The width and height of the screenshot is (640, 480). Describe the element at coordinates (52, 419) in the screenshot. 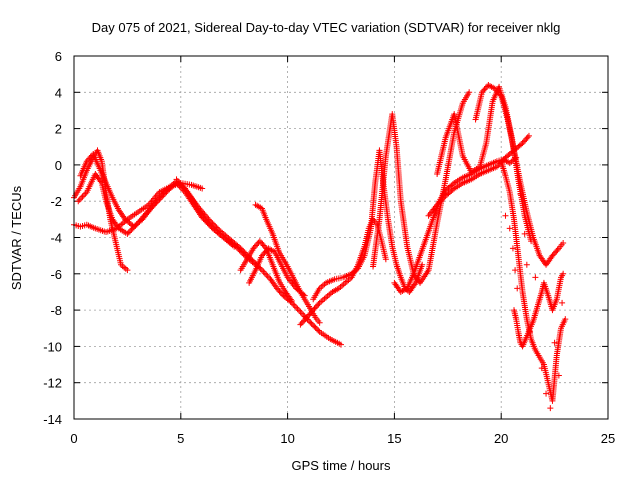

I see `y-tick-label: -14` at that location.